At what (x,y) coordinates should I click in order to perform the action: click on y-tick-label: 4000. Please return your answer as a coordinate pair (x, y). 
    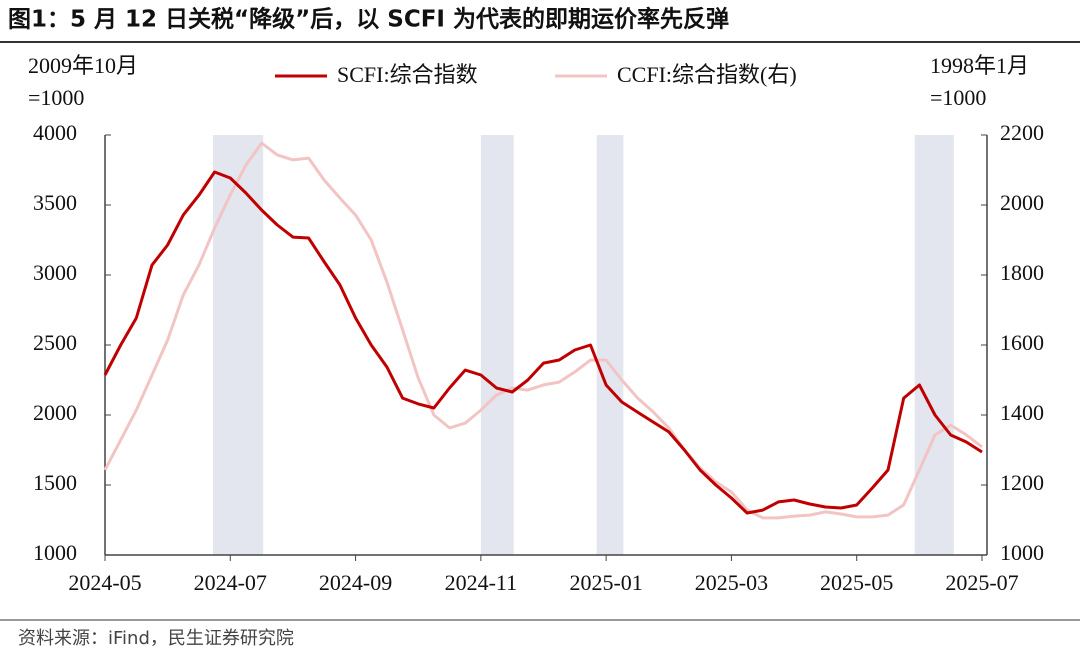
    Looking at the image, I should click on (55, 132).